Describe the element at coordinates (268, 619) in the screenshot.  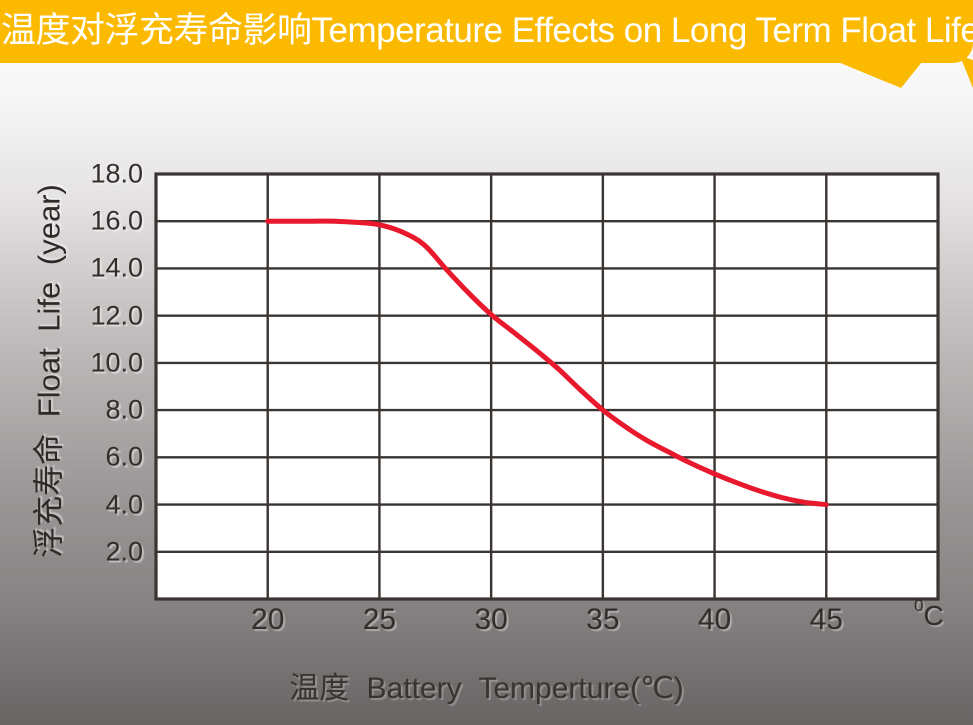
I see `x-tick-label: 20` at that location.